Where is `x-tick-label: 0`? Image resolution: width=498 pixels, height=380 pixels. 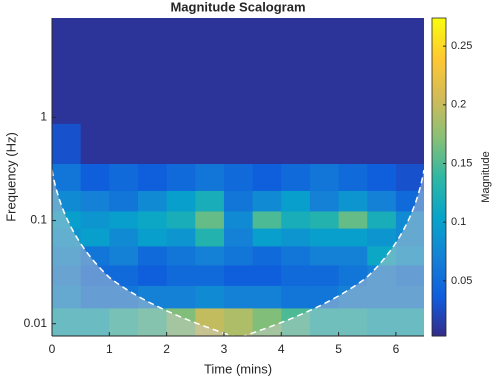 x-tick-label: 0 is located at coordinates (52, 349).